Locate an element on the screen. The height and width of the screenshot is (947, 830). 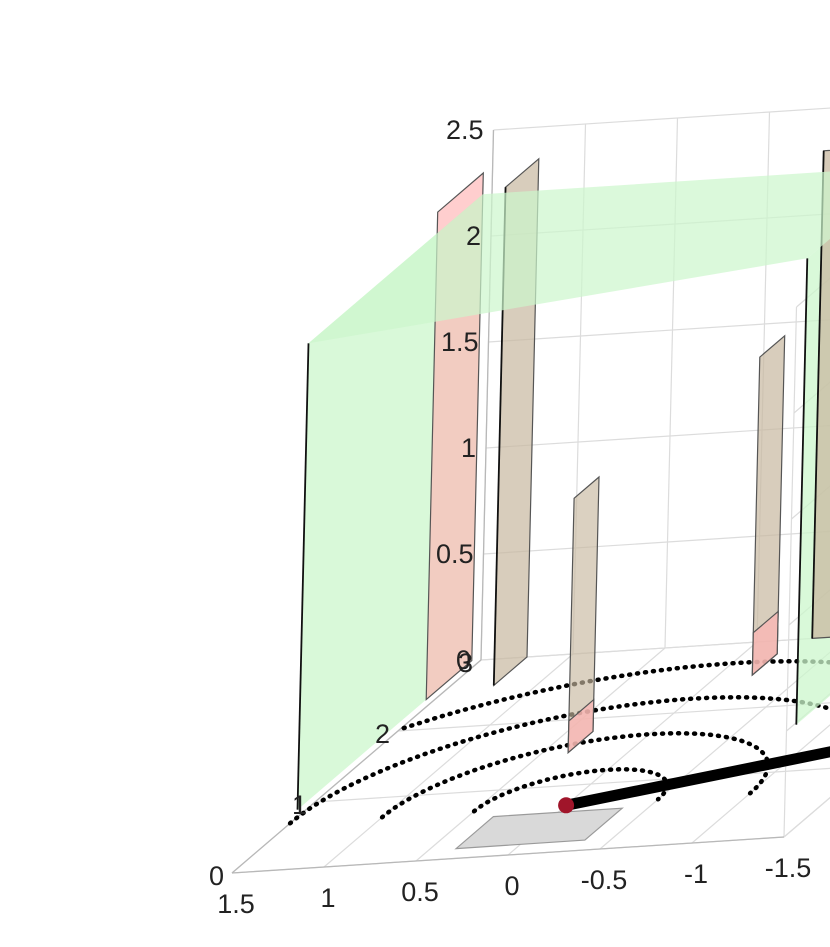
corridor-top is located at coordinates (569, 257).